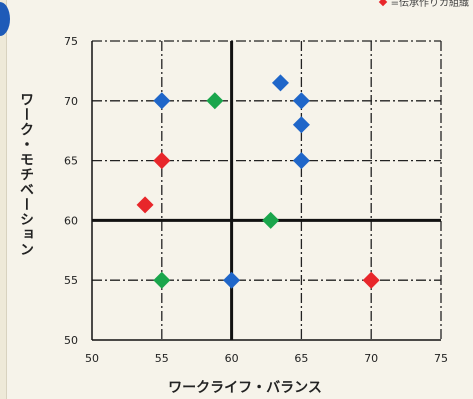 The width and height of the screenshot is (473, 399). What do you see at coordinates (71, 220) in the screenshot?
I see `y-tick-label: 60` at bounding box center [71, 220].